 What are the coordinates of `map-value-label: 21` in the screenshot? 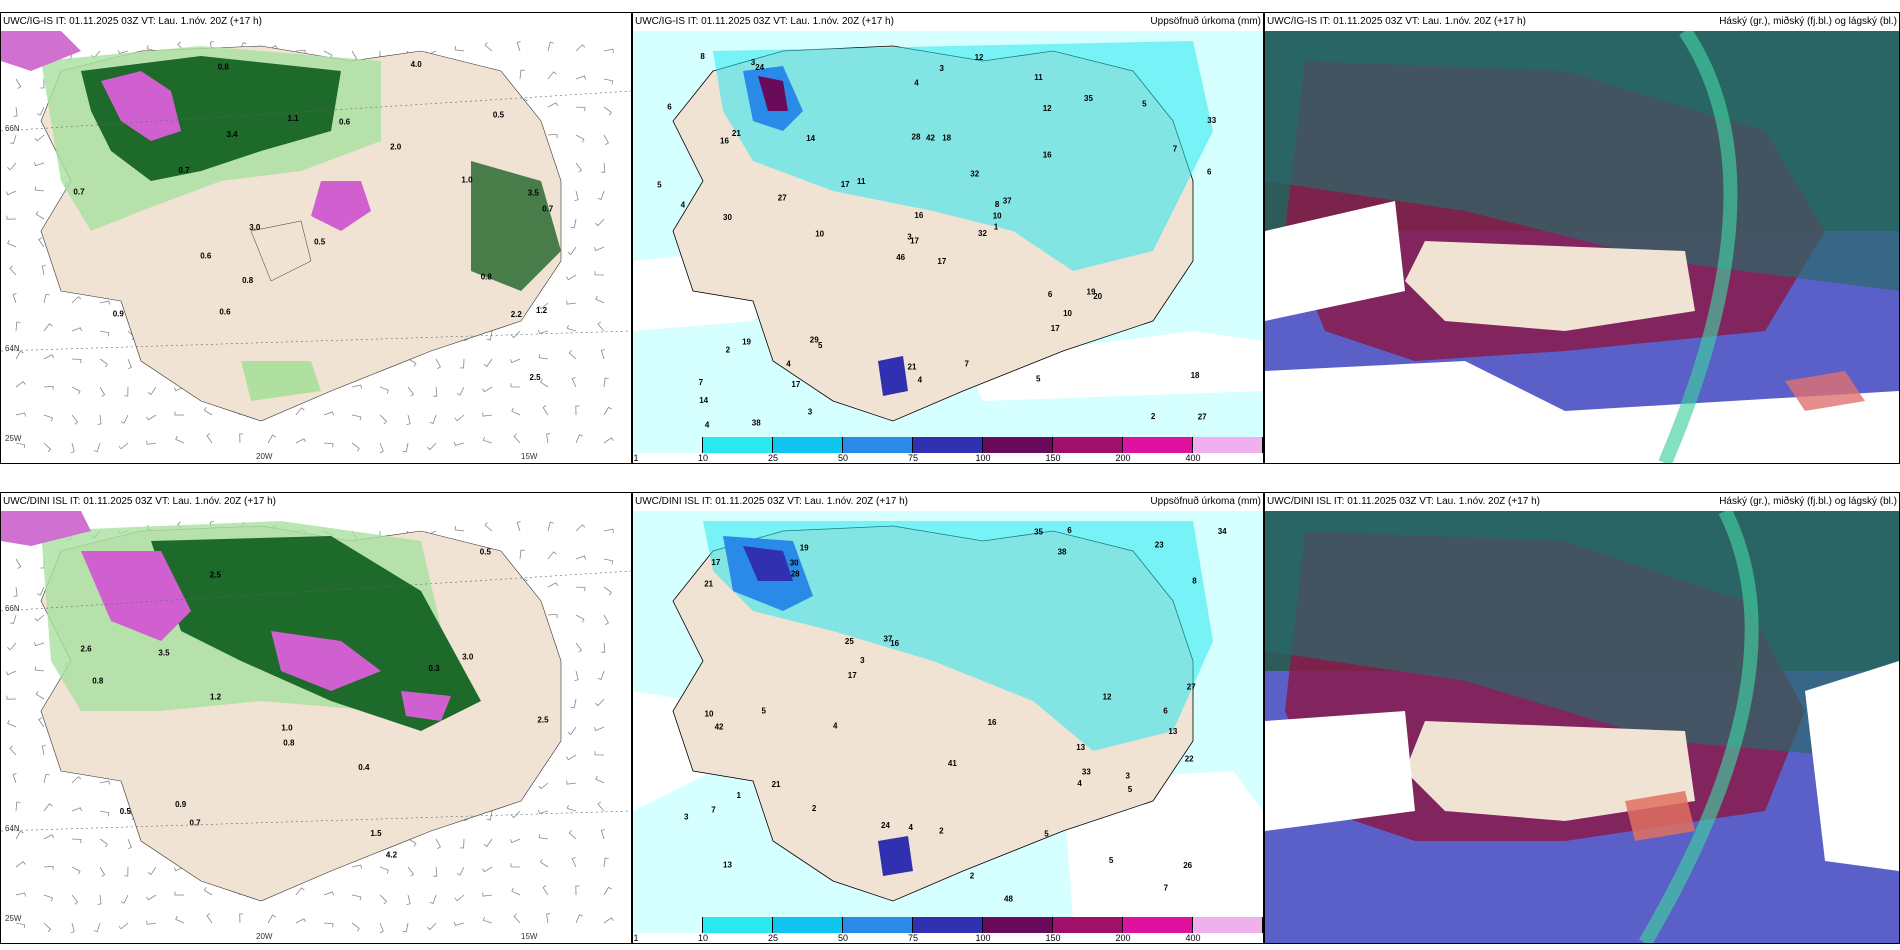 It's located at (912, 367).